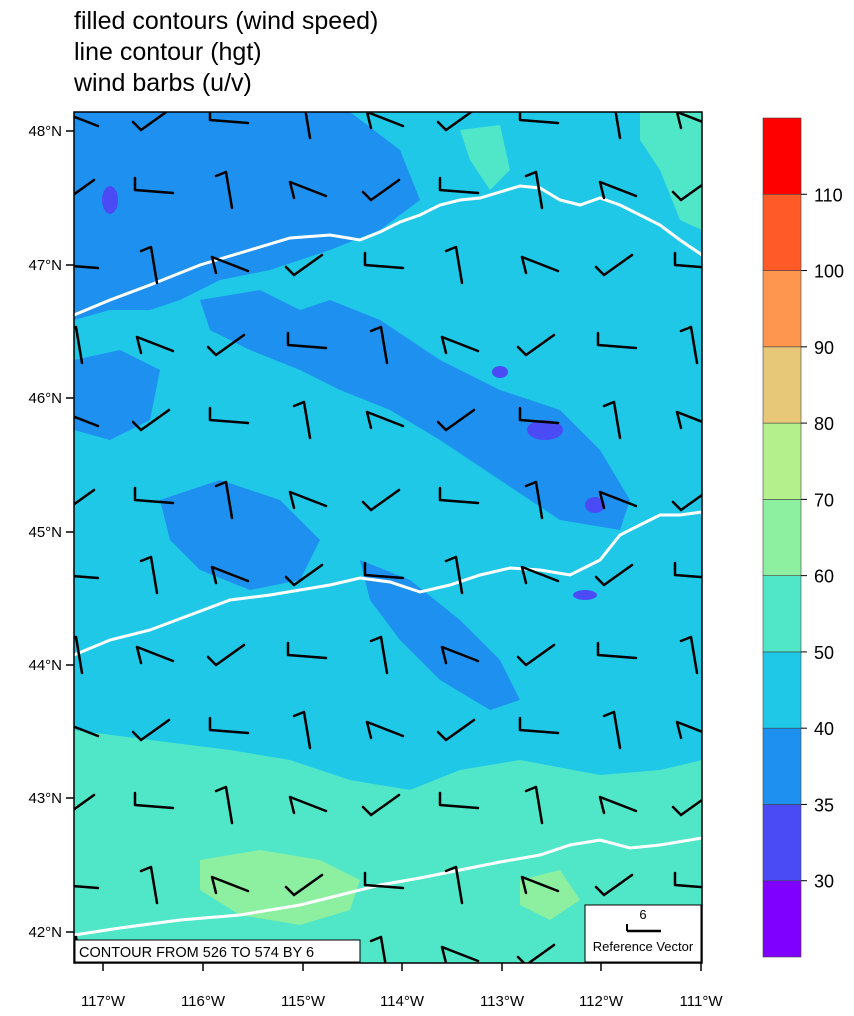  What do you see at coordinates (643, 946) in the screenshot?
I see `reference-vector-label: Reference Vector` at bounding box center [643, 946].